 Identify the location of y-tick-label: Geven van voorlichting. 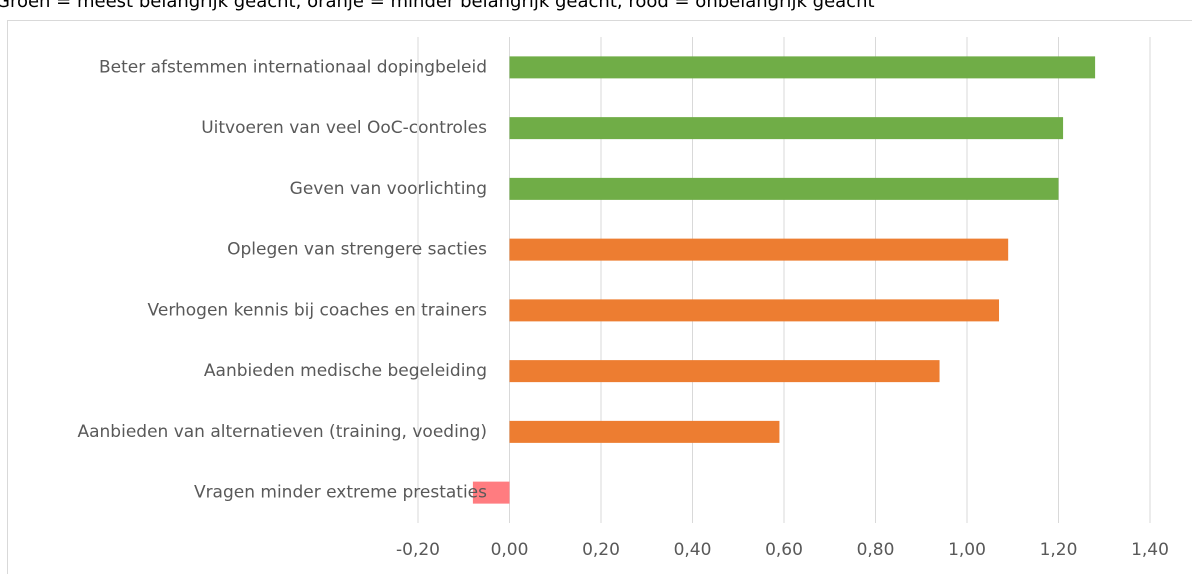
(388, 189).